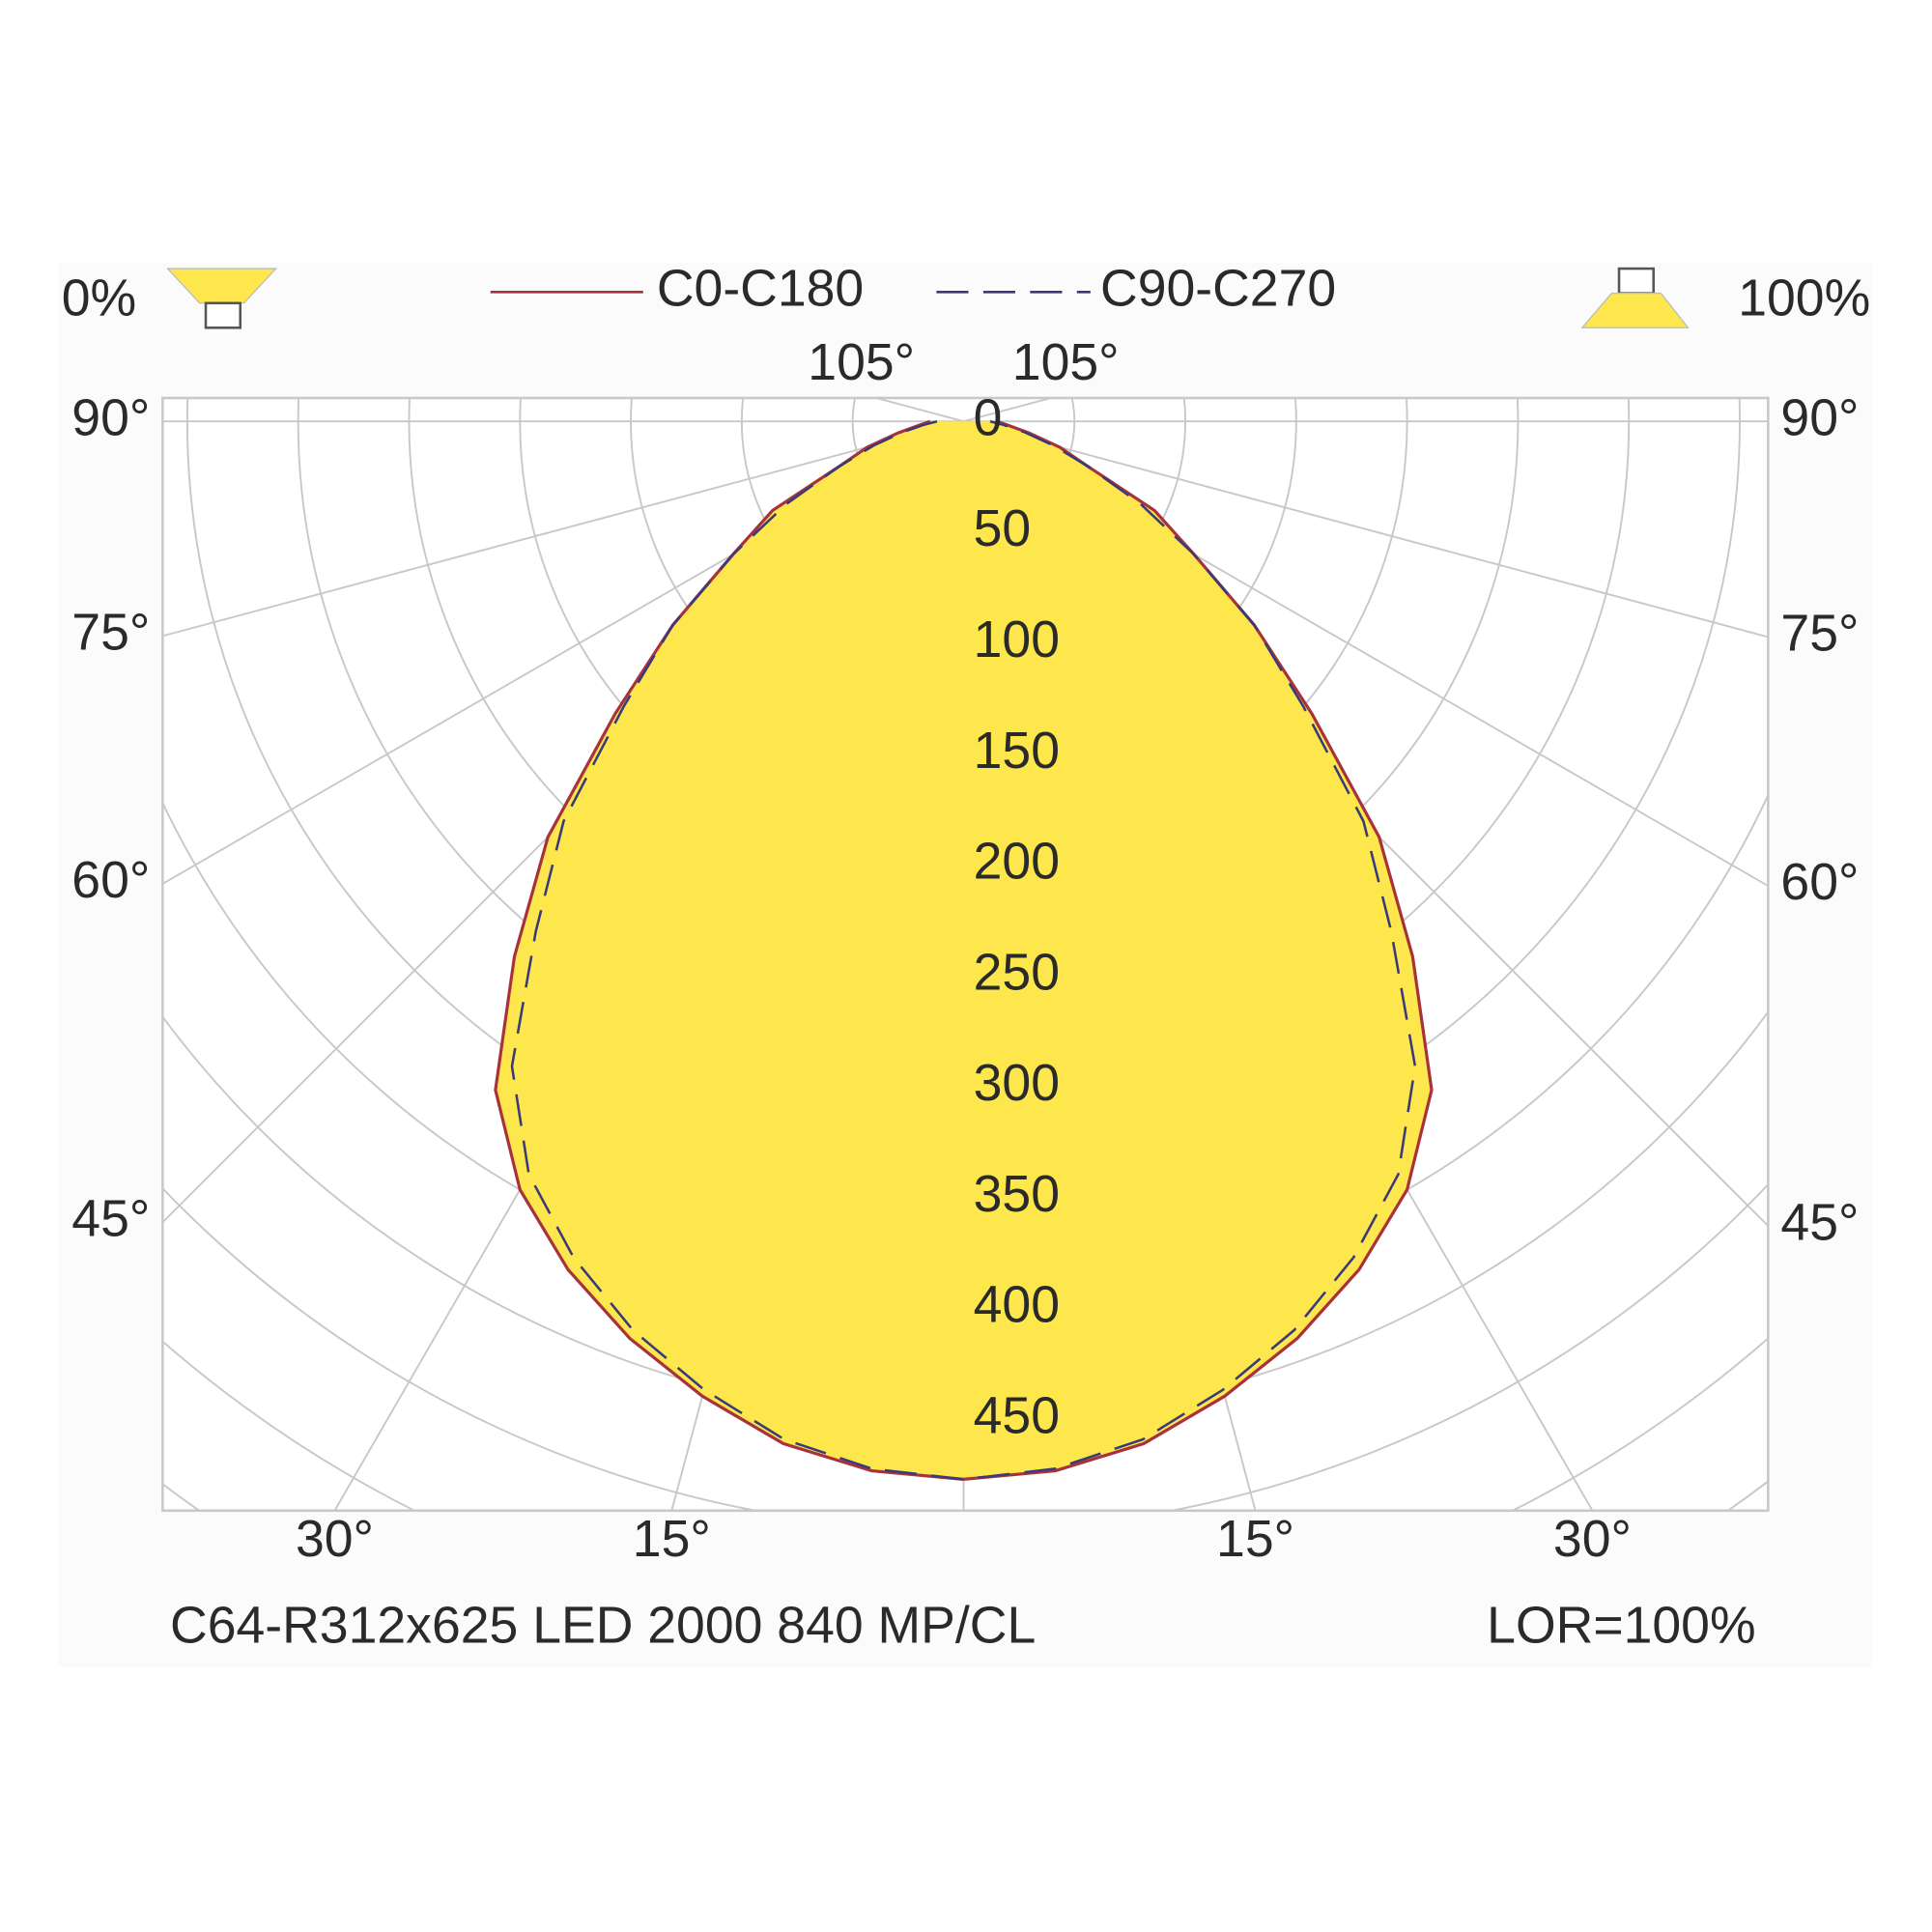  What do you see at coordinates (1017, 1416) in the screenshot?
I see `r-tick-label: 450` at bounding box center [1017, 1416].